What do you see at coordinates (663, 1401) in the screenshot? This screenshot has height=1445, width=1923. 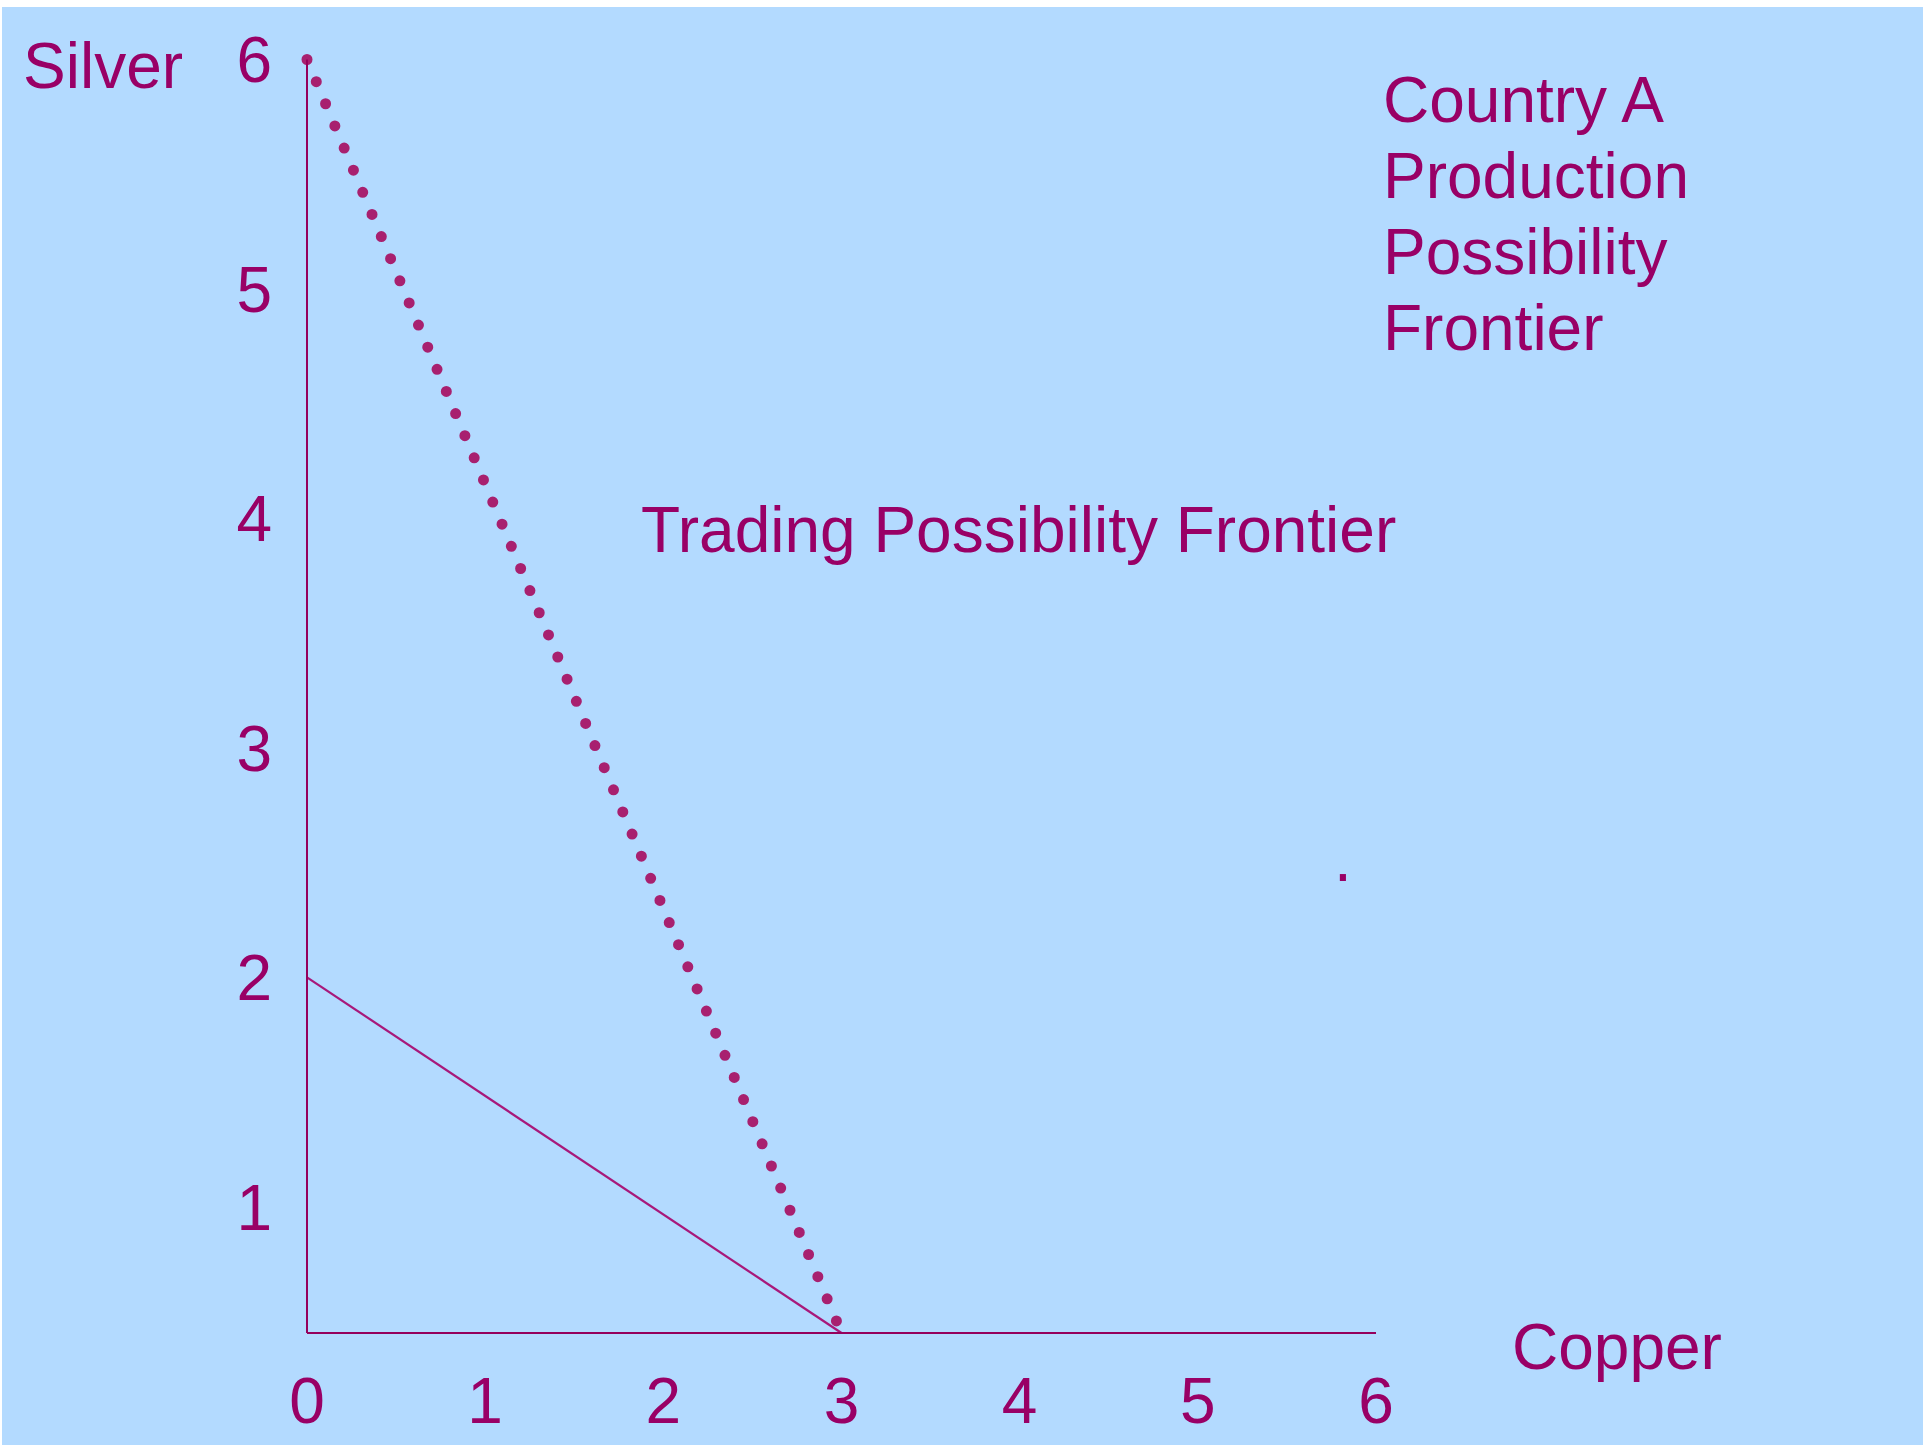 I see `x-tick-label: 2` at bounding box center [663, 1401].